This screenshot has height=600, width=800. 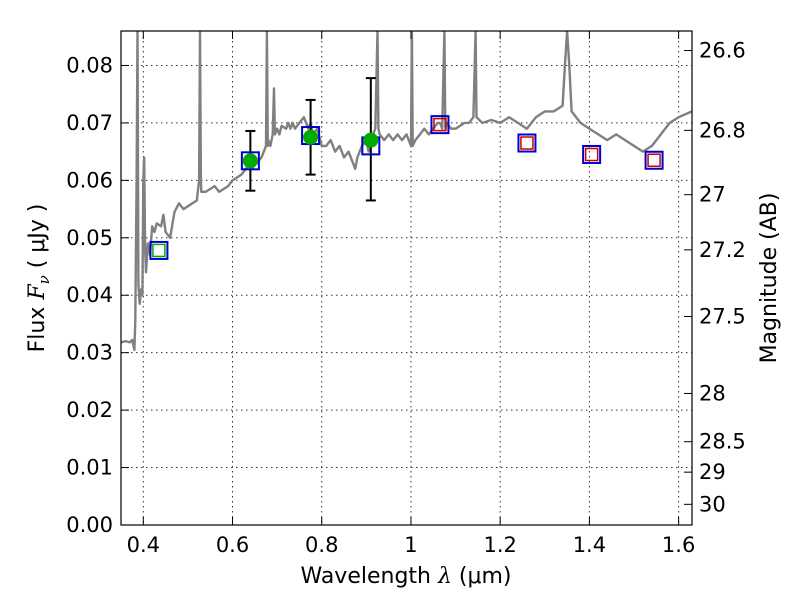 What do you see at coordinates (722, 316) in the screenshot?
I see `y2-tick-label: 27.5` at bounding box center [722, 316].